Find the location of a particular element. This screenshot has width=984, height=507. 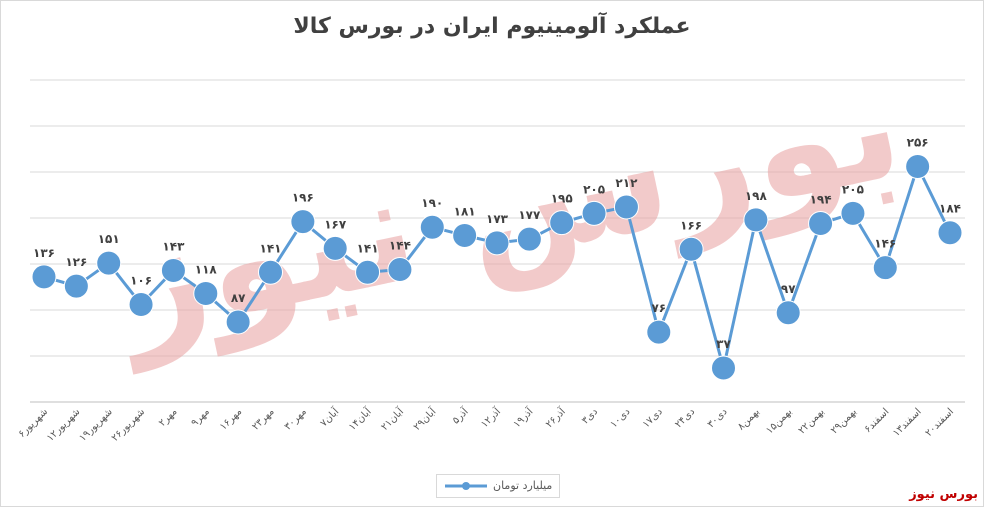

x-tick-label: ۱۹آذر is located at coordinates (523, 417).